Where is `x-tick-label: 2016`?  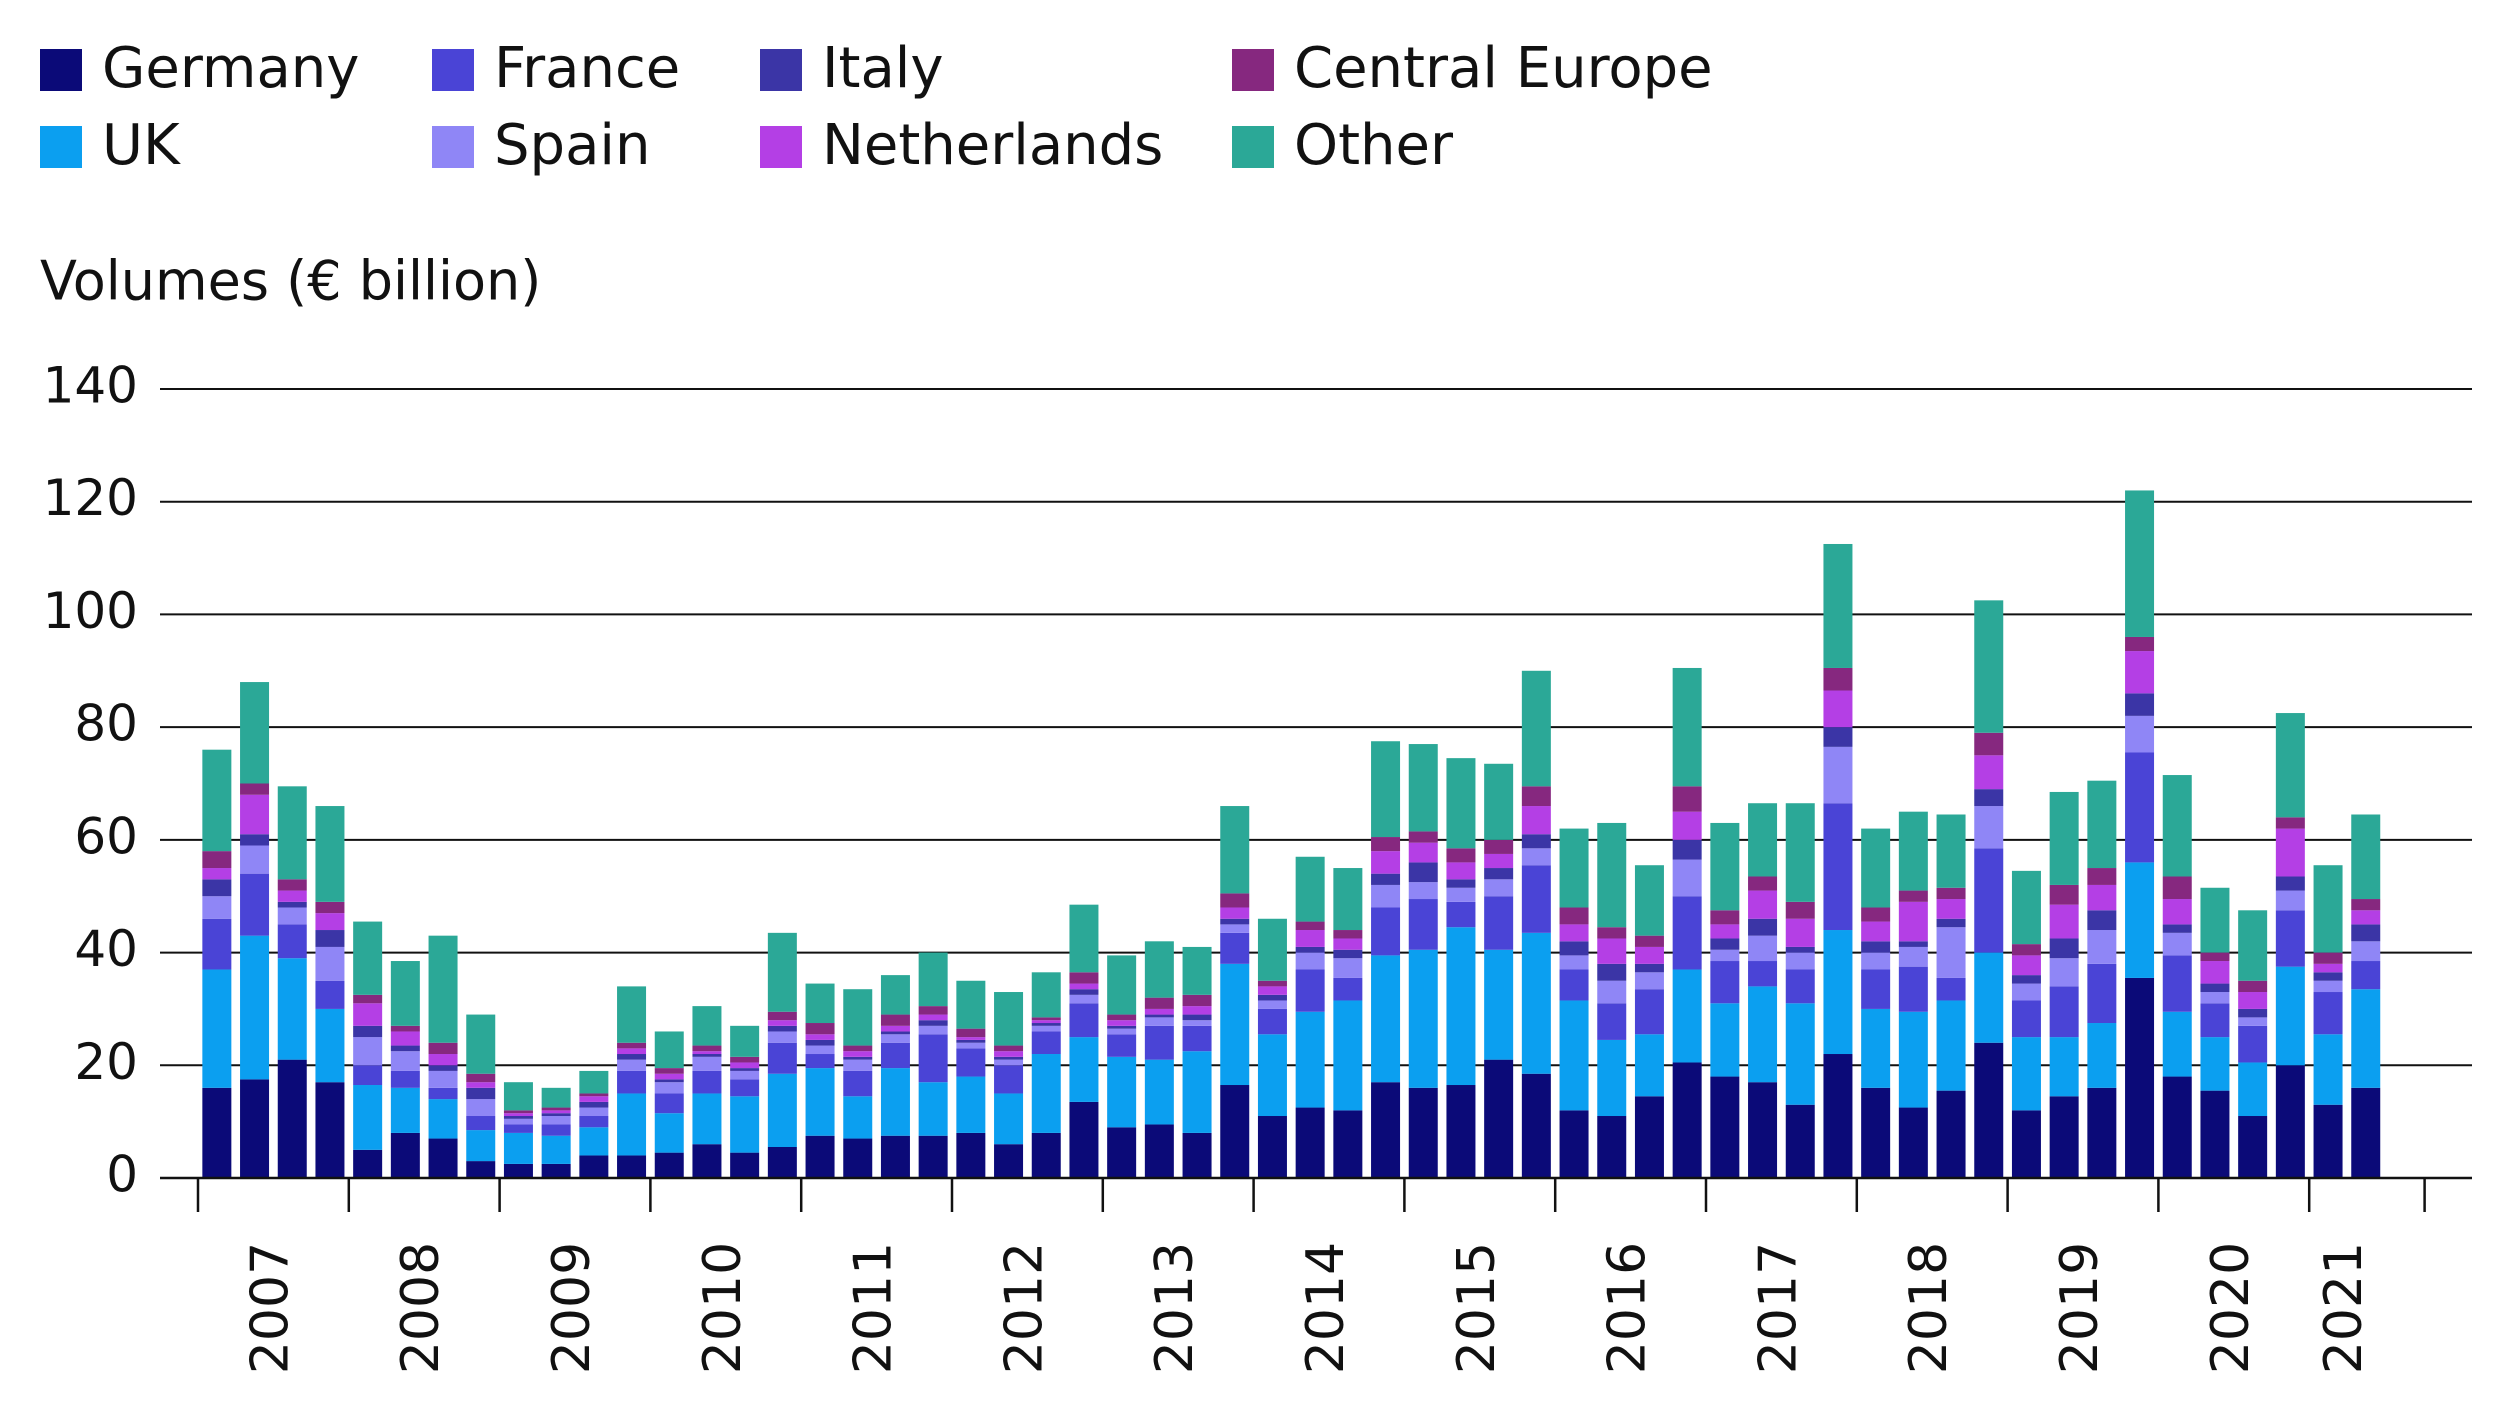 x-tick-label: 2016 is located at coordinates (1628, 1308).